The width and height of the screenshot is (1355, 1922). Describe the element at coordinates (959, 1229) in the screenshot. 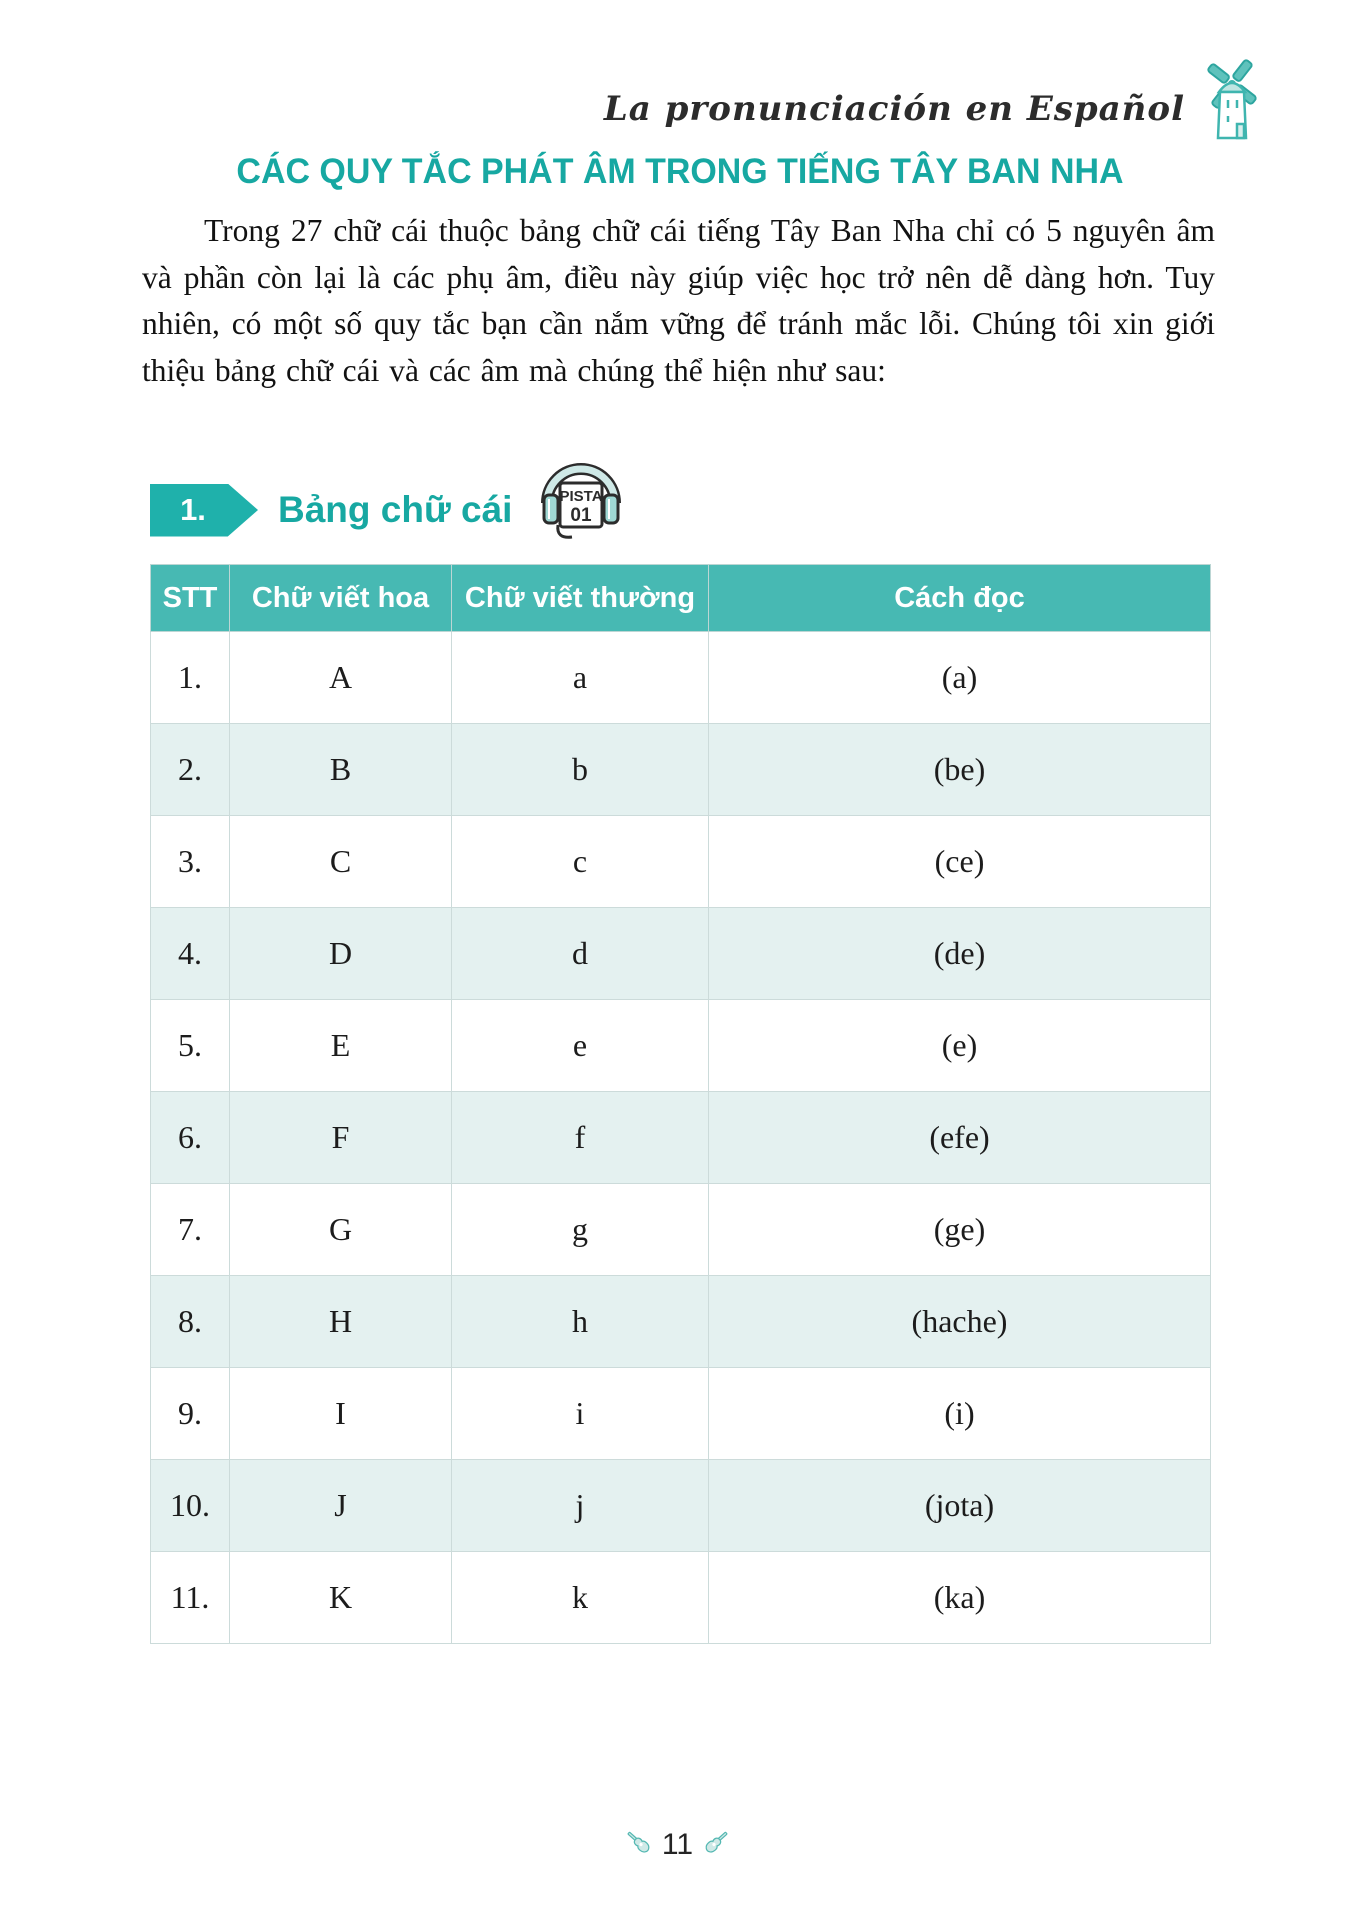

I see `cell-reading: (ge)` at that location.